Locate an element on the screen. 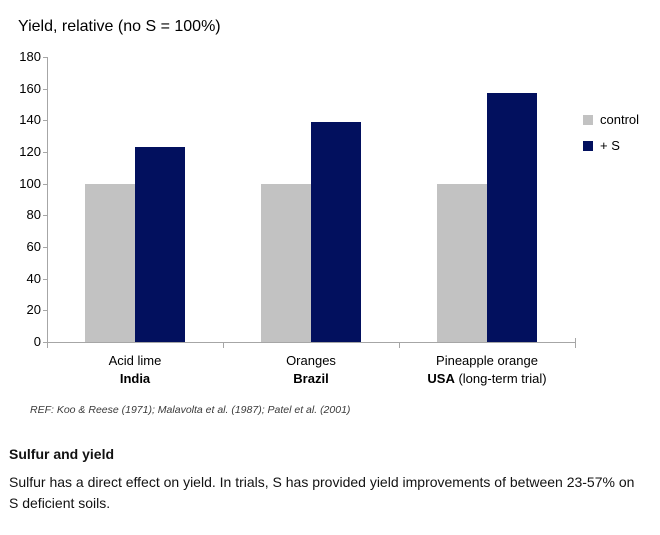 The image size is (660, 535). legend-label-control: control is located at coordinates (620, 119).